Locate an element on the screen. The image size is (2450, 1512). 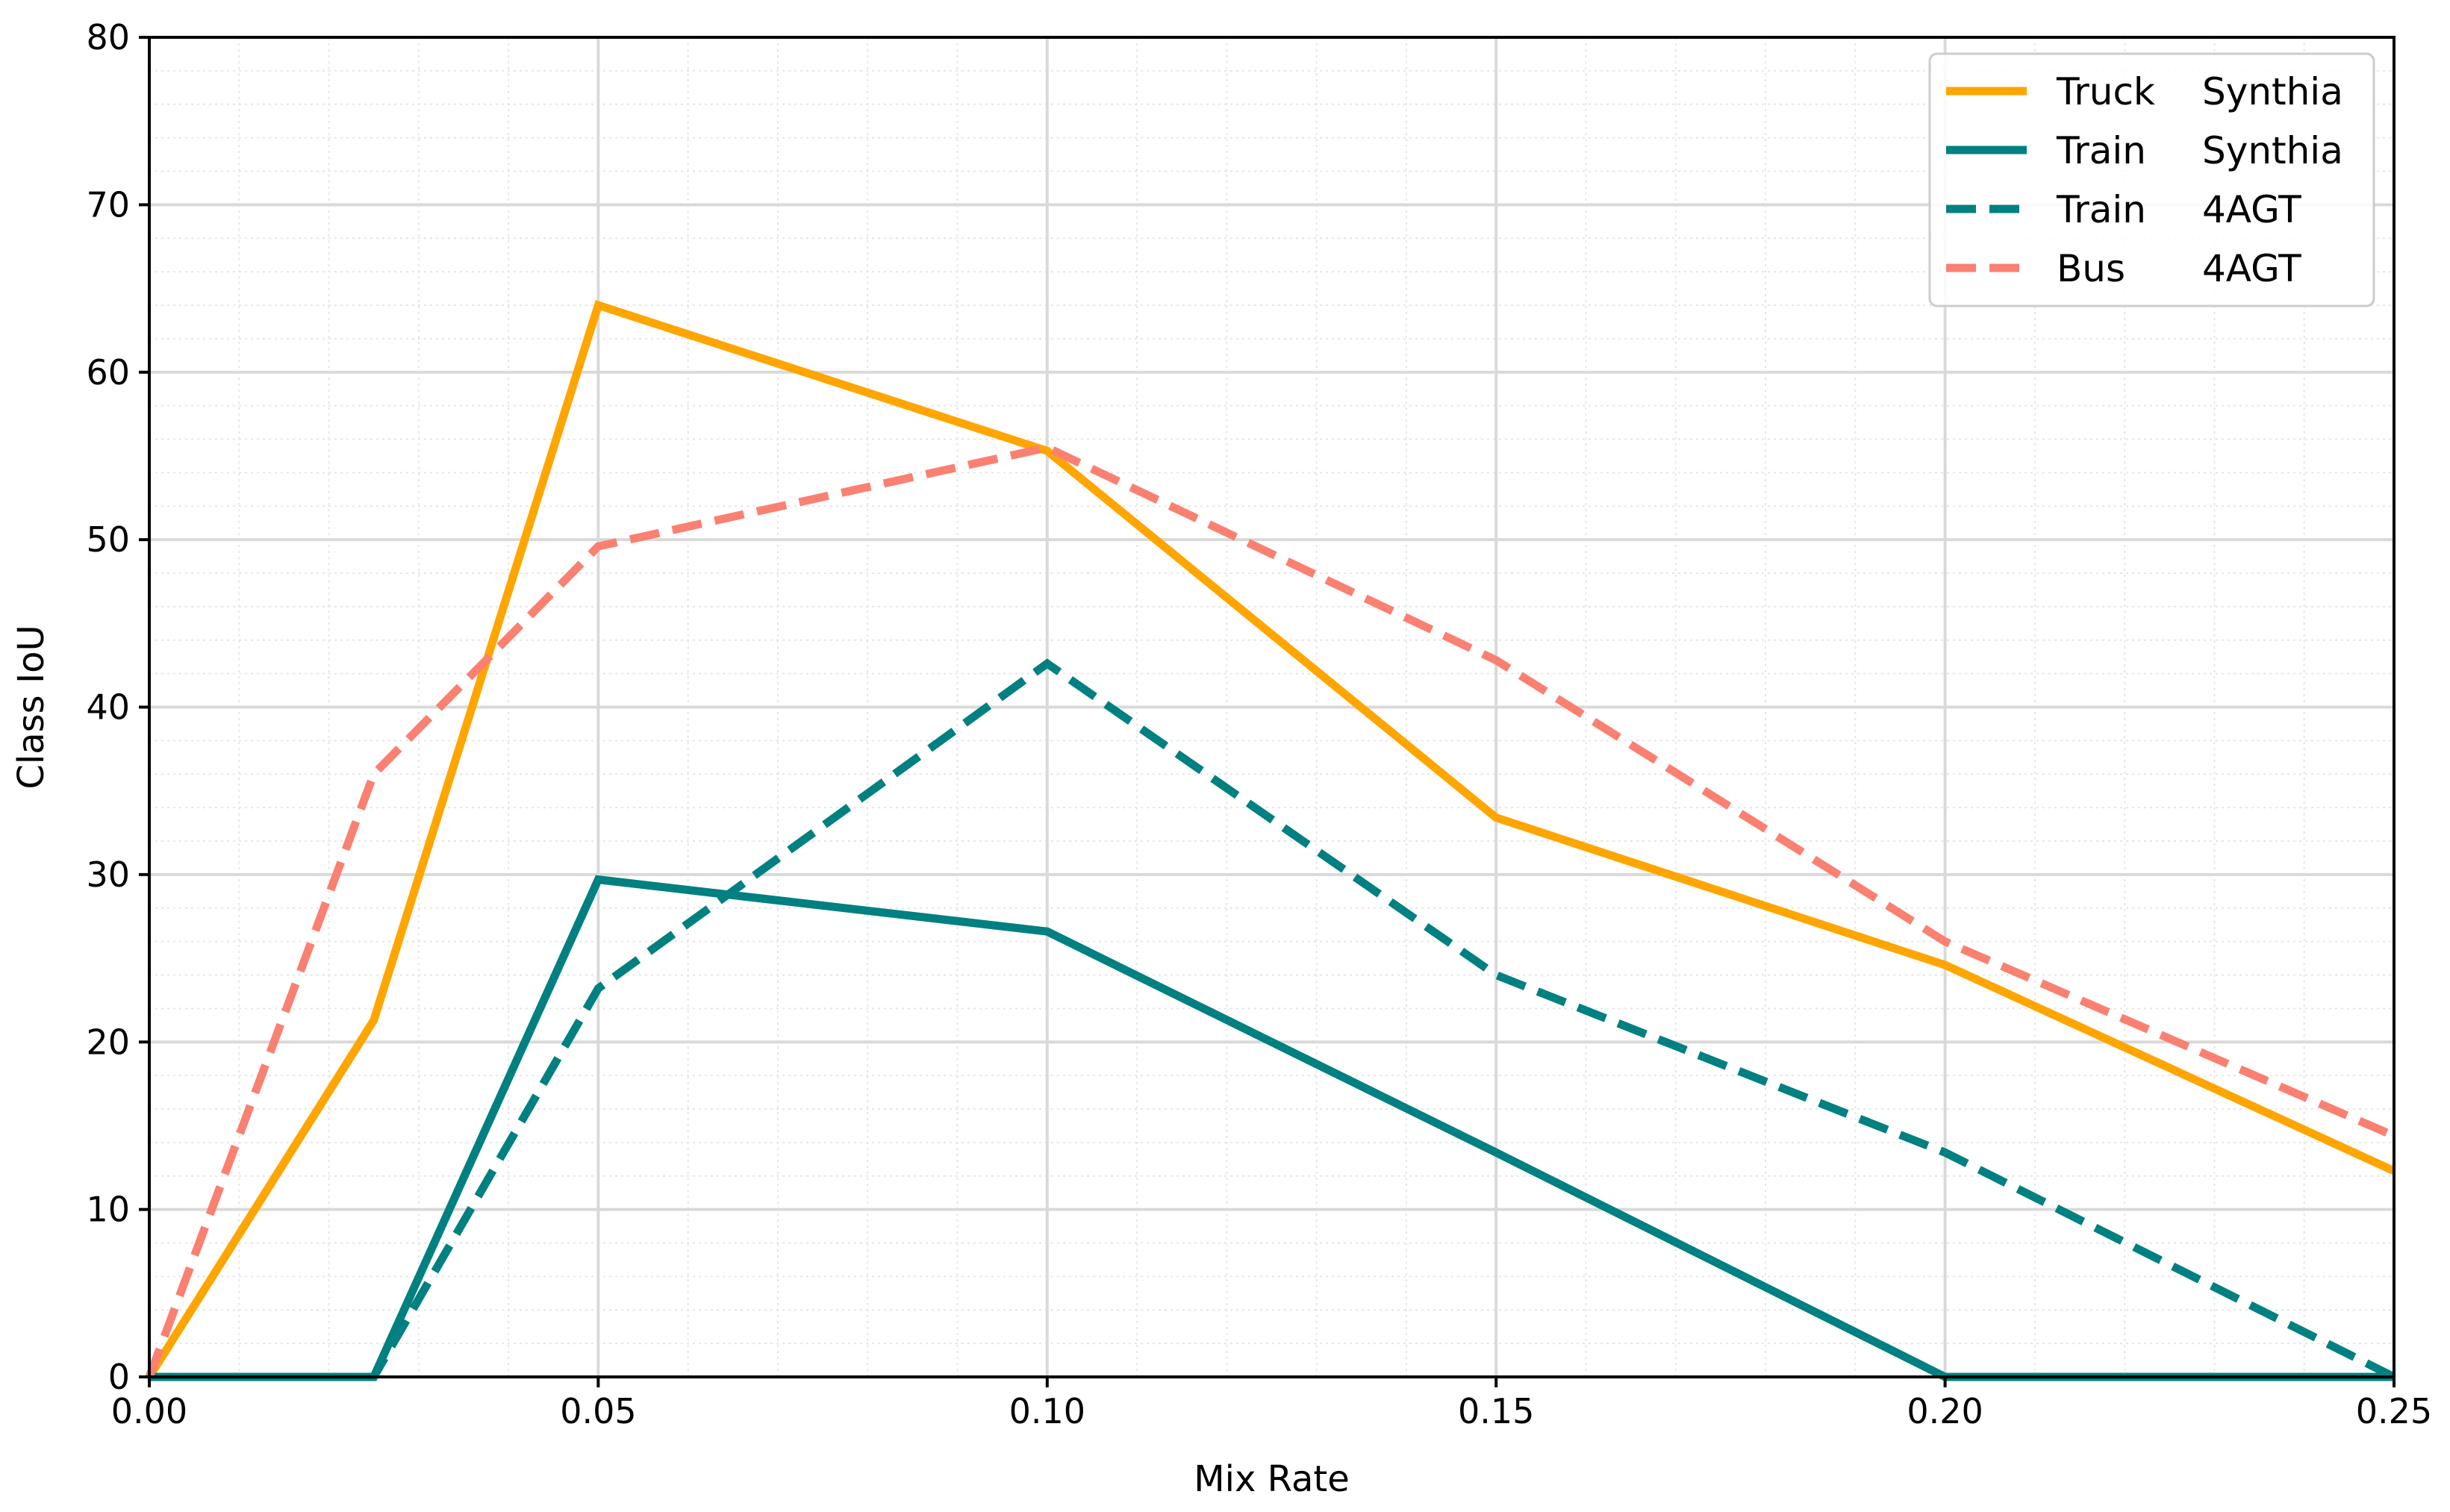
y-tick-label: 20 is located at coordinates (108, 1042).